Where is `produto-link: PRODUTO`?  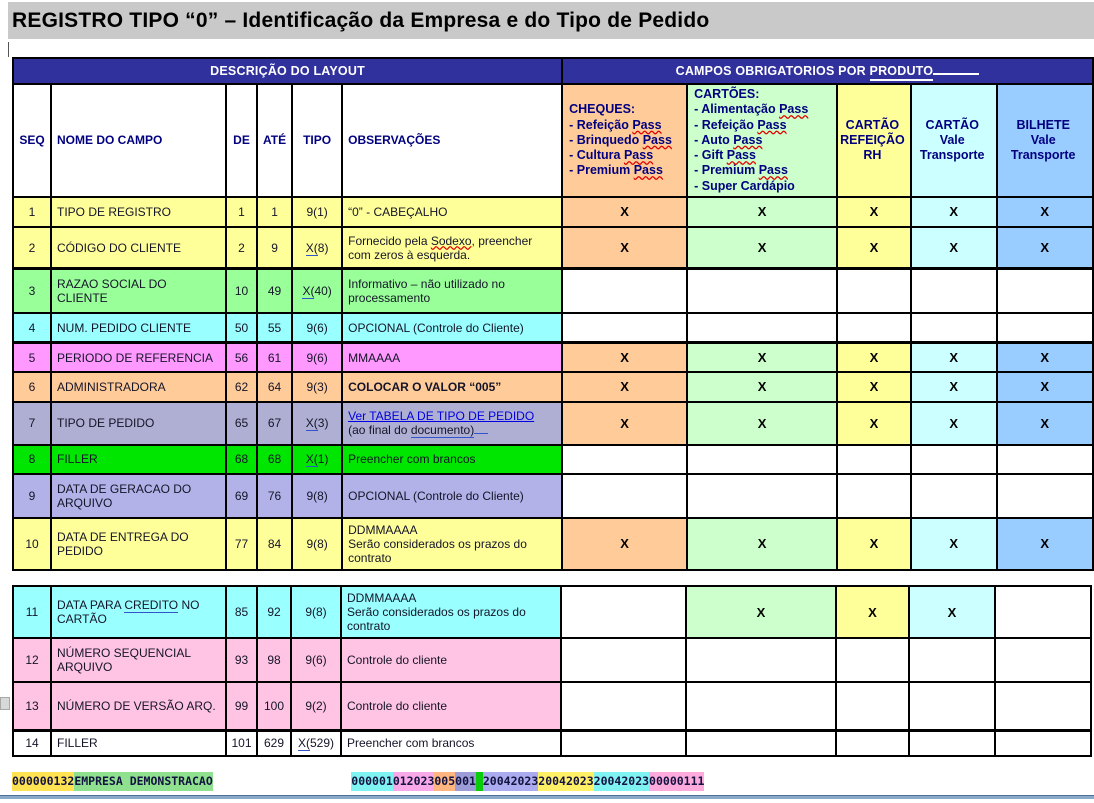 produto-link: PRODUTO is located at coordinates (901, 72).